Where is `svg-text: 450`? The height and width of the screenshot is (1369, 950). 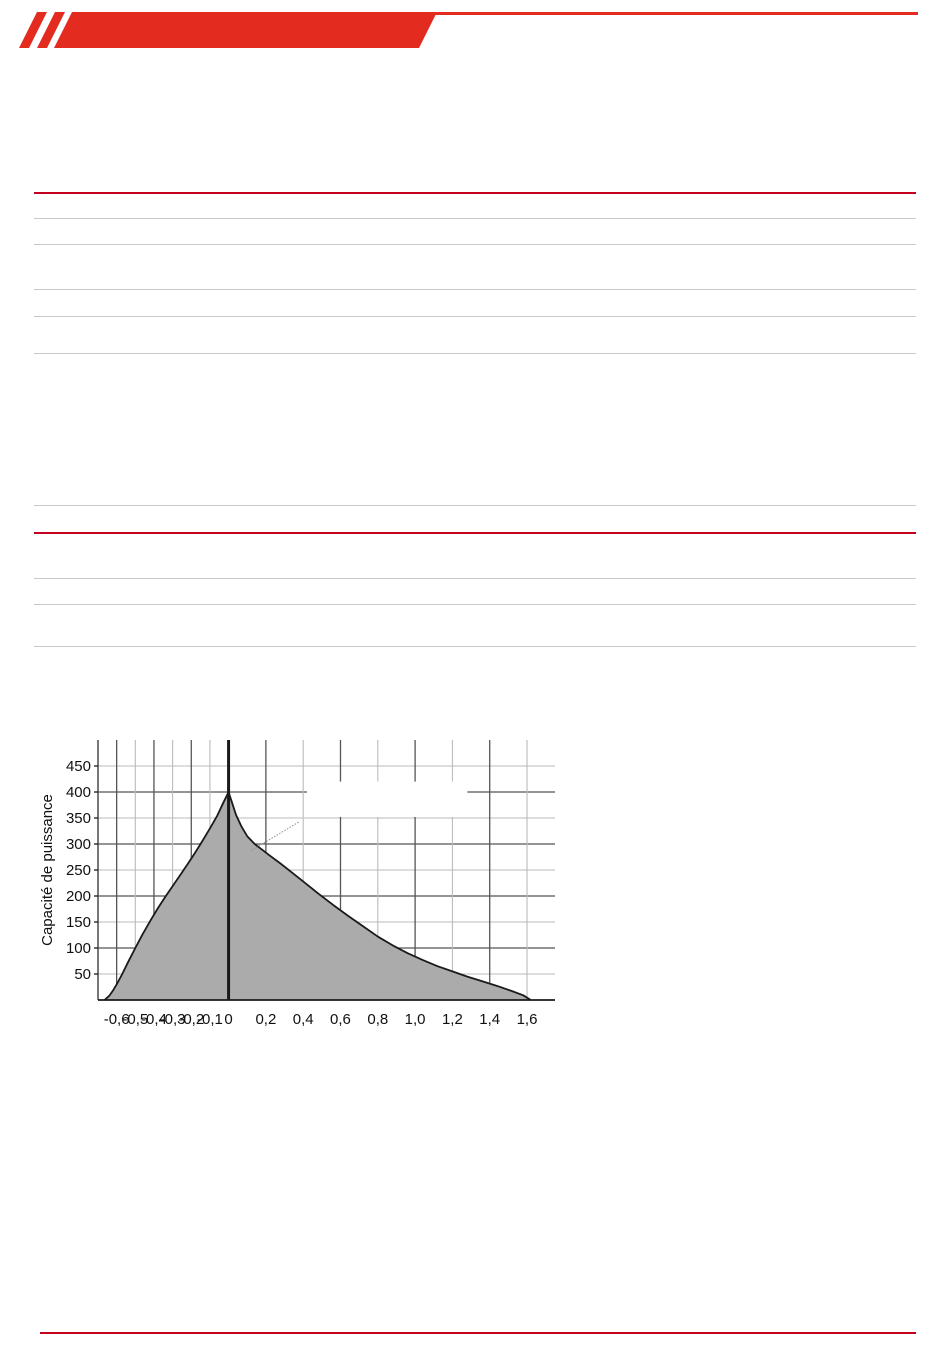 svg-text: 450 is located at coordinates (78, 766).